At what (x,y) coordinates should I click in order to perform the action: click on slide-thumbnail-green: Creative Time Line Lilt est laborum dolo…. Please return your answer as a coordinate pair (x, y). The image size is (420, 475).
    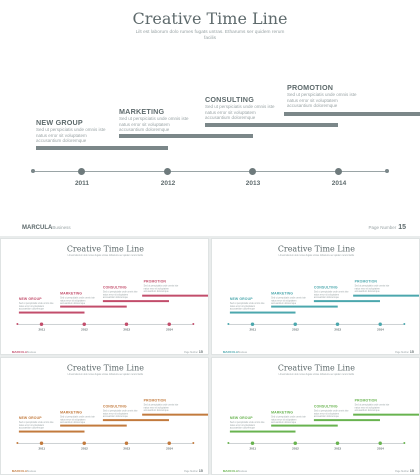
    Looking at the image, I should click on (315, 416).